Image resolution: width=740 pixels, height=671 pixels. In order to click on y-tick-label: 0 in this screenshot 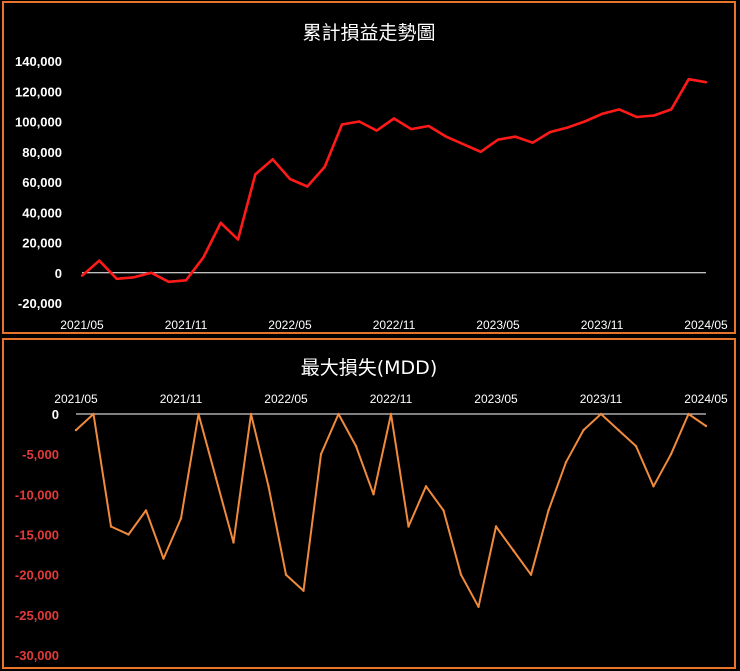, I will do `click(55, 414)`.